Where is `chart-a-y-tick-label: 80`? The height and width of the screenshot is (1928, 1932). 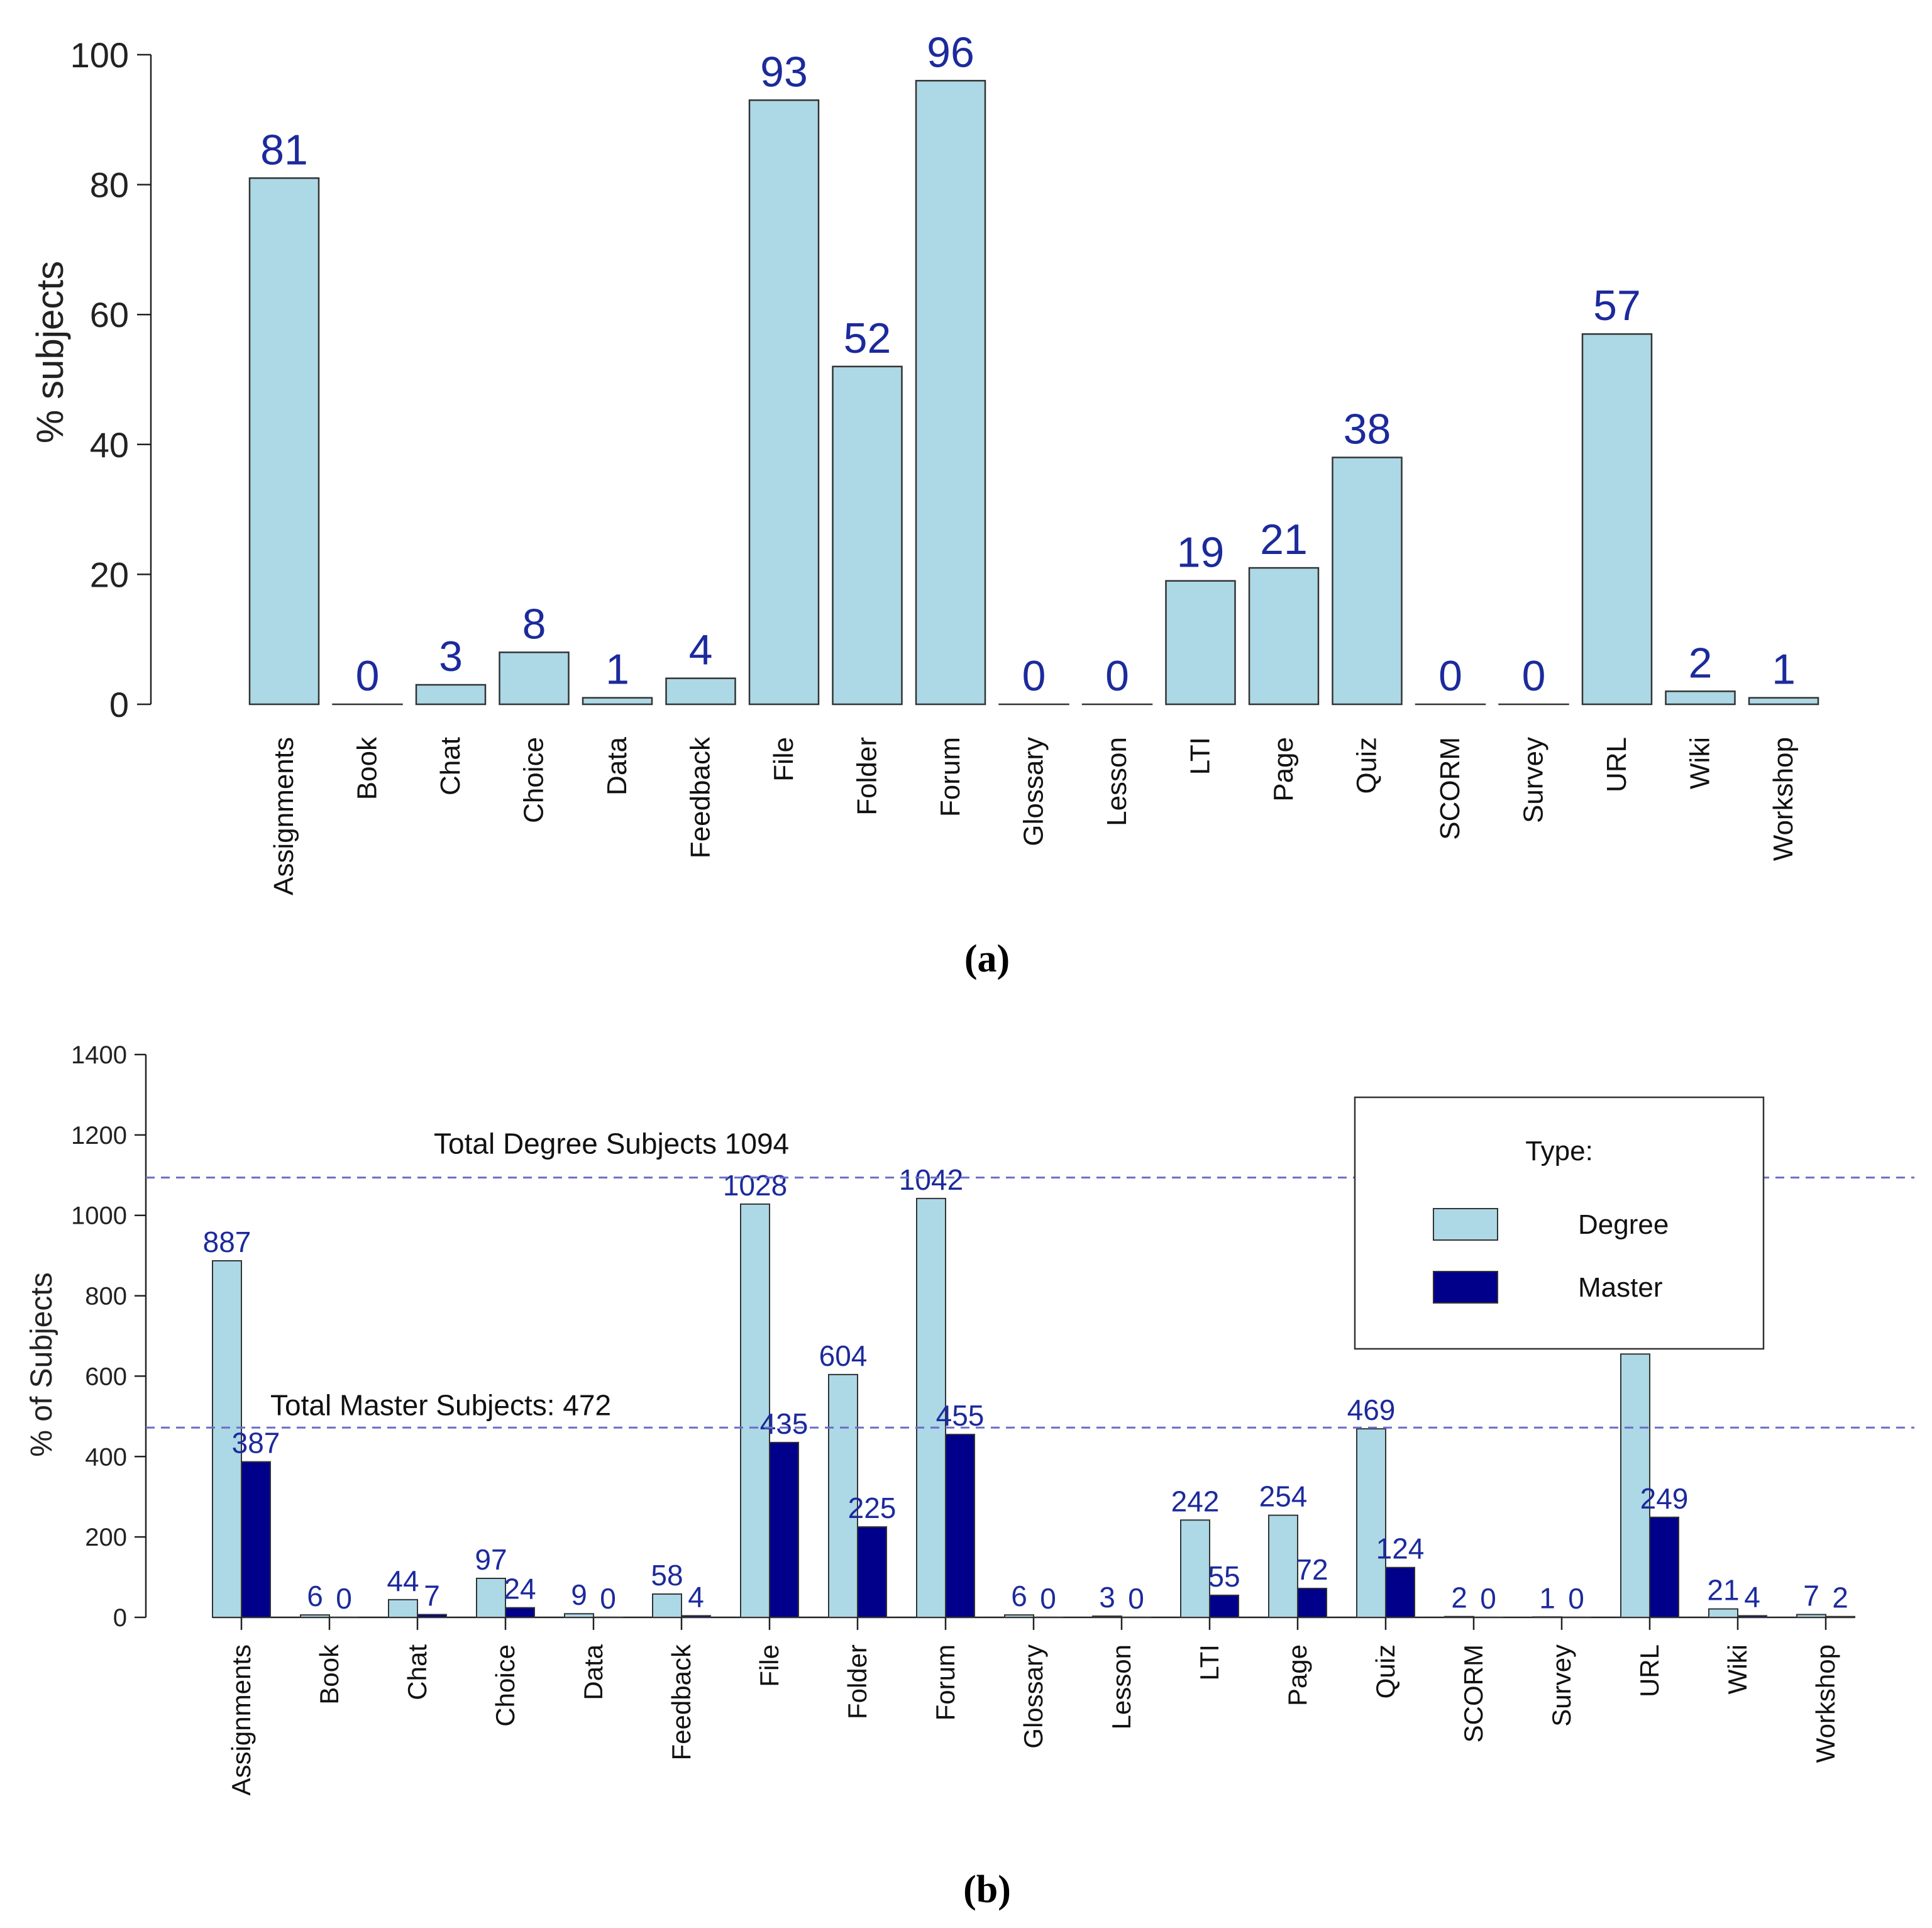 chart-a-y-tick-label: 80 is located at coordinates (109, 185).